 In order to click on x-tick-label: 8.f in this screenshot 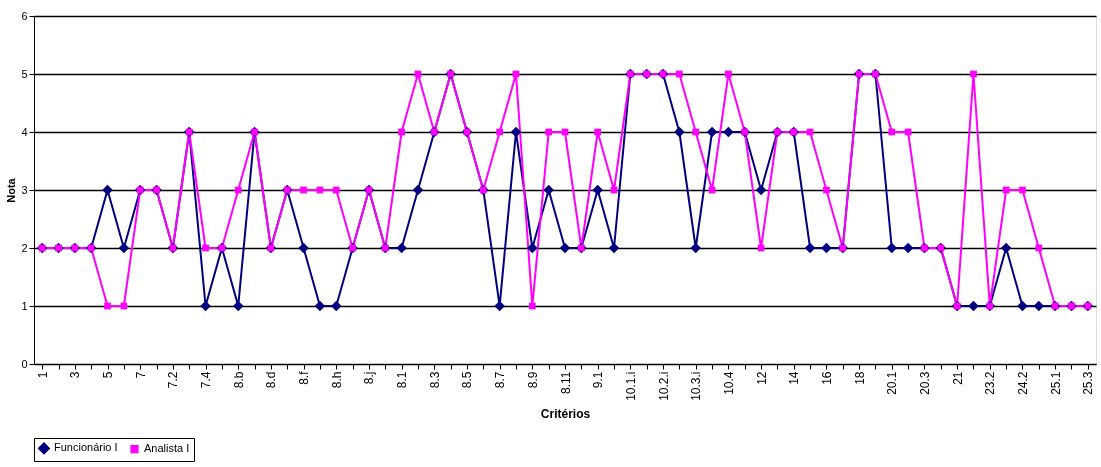, I will do `click(304, 377)`.